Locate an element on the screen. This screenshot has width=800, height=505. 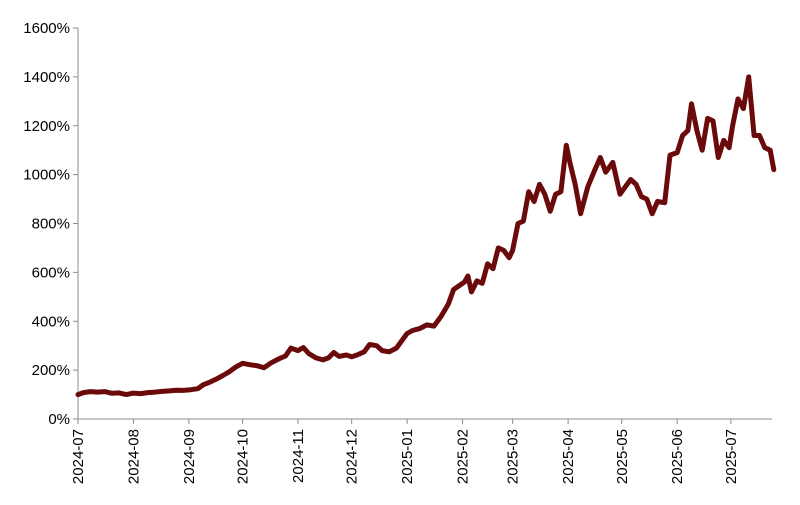
y-tick-label: 1200% is located at coordinates (46, 126).